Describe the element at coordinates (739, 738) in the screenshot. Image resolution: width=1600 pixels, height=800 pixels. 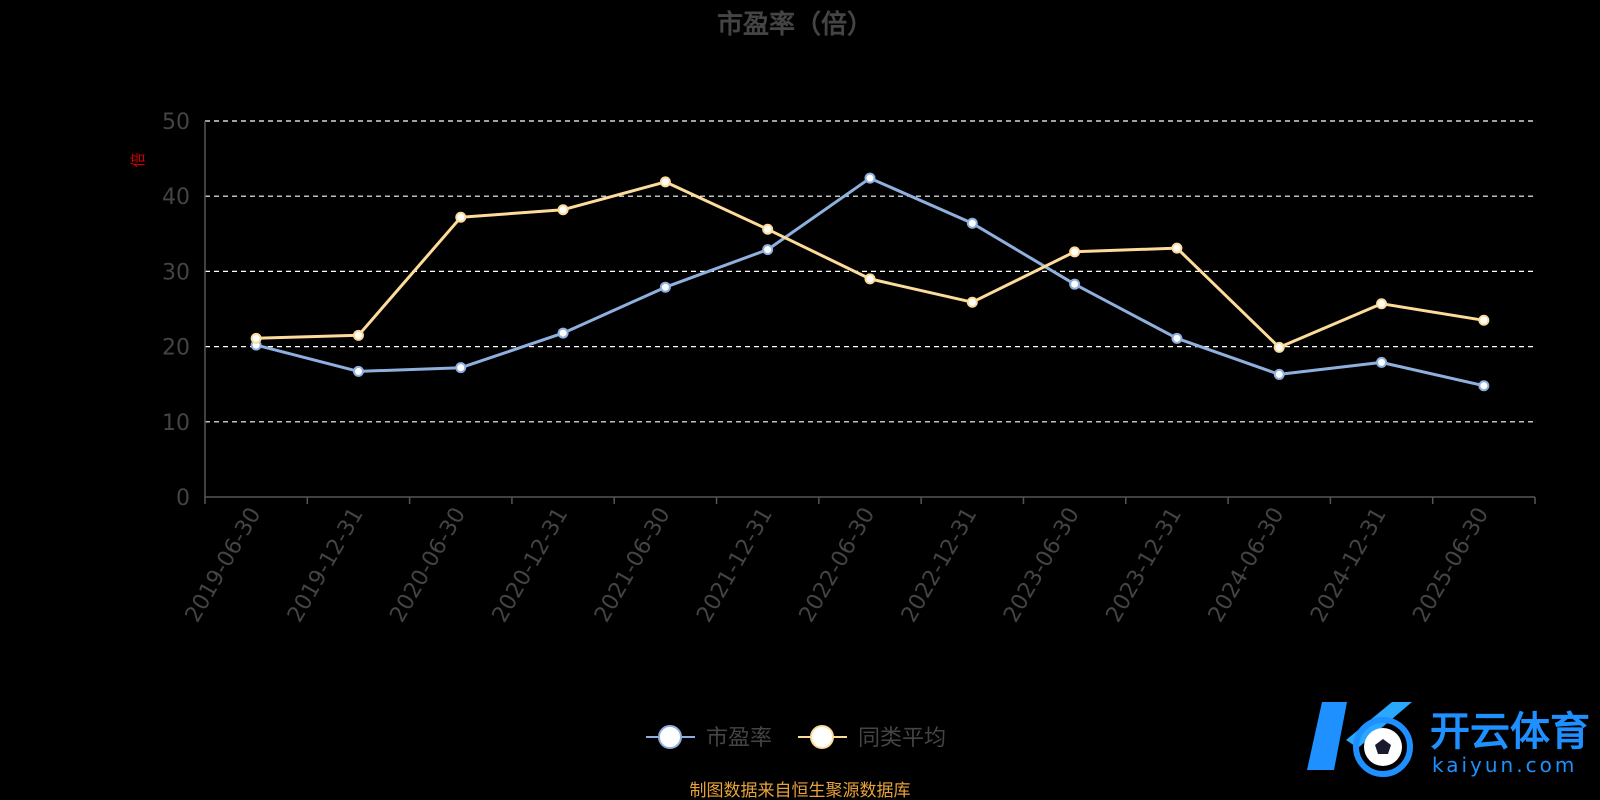
I see `legend-label-pe: 市盈率` at that location.